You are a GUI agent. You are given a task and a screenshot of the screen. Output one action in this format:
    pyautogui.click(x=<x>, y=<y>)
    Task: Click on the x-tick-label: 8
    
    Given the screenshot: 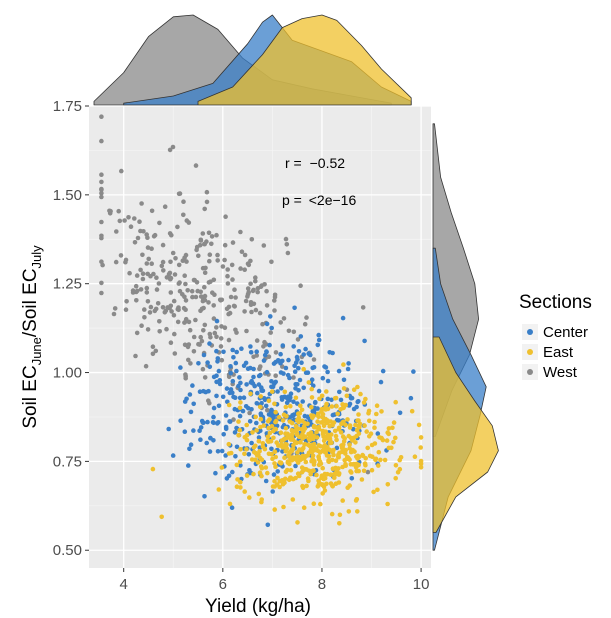 What is the action you would take?
    pyautogui.click(x=322, y=584)
    